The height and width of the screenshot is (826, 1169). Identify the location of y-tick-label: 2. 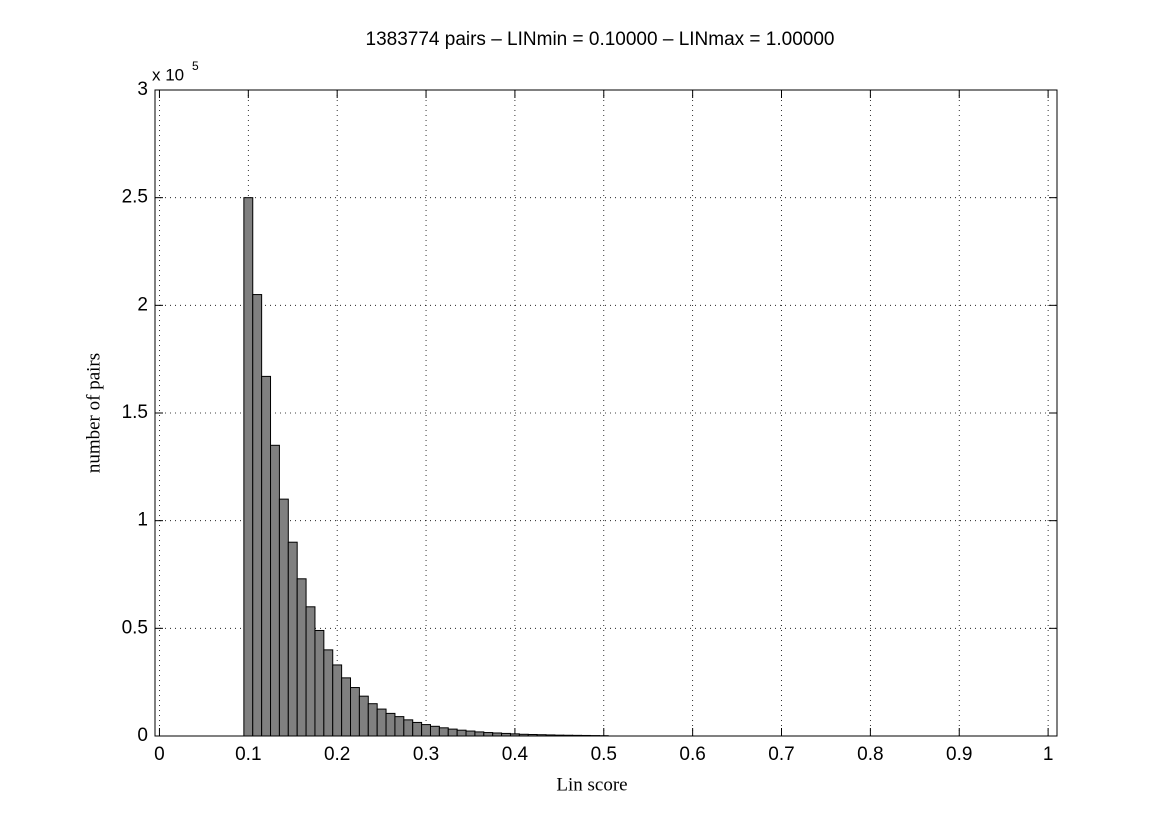
(142, 304).